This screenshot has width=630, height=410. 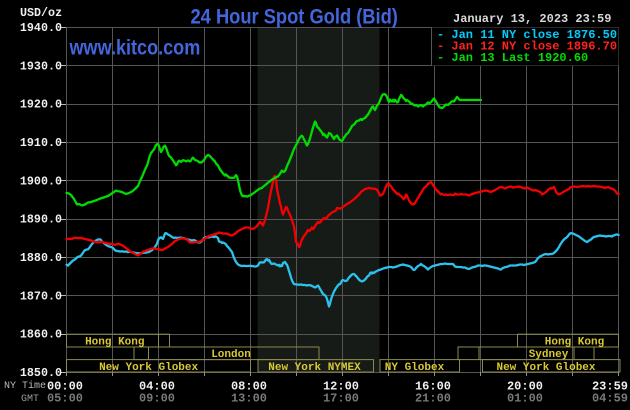 What do you see at coordinates (610, 399) in the screenshot?
I see `svg-text: 04:59` at bounding box center [610, 399].